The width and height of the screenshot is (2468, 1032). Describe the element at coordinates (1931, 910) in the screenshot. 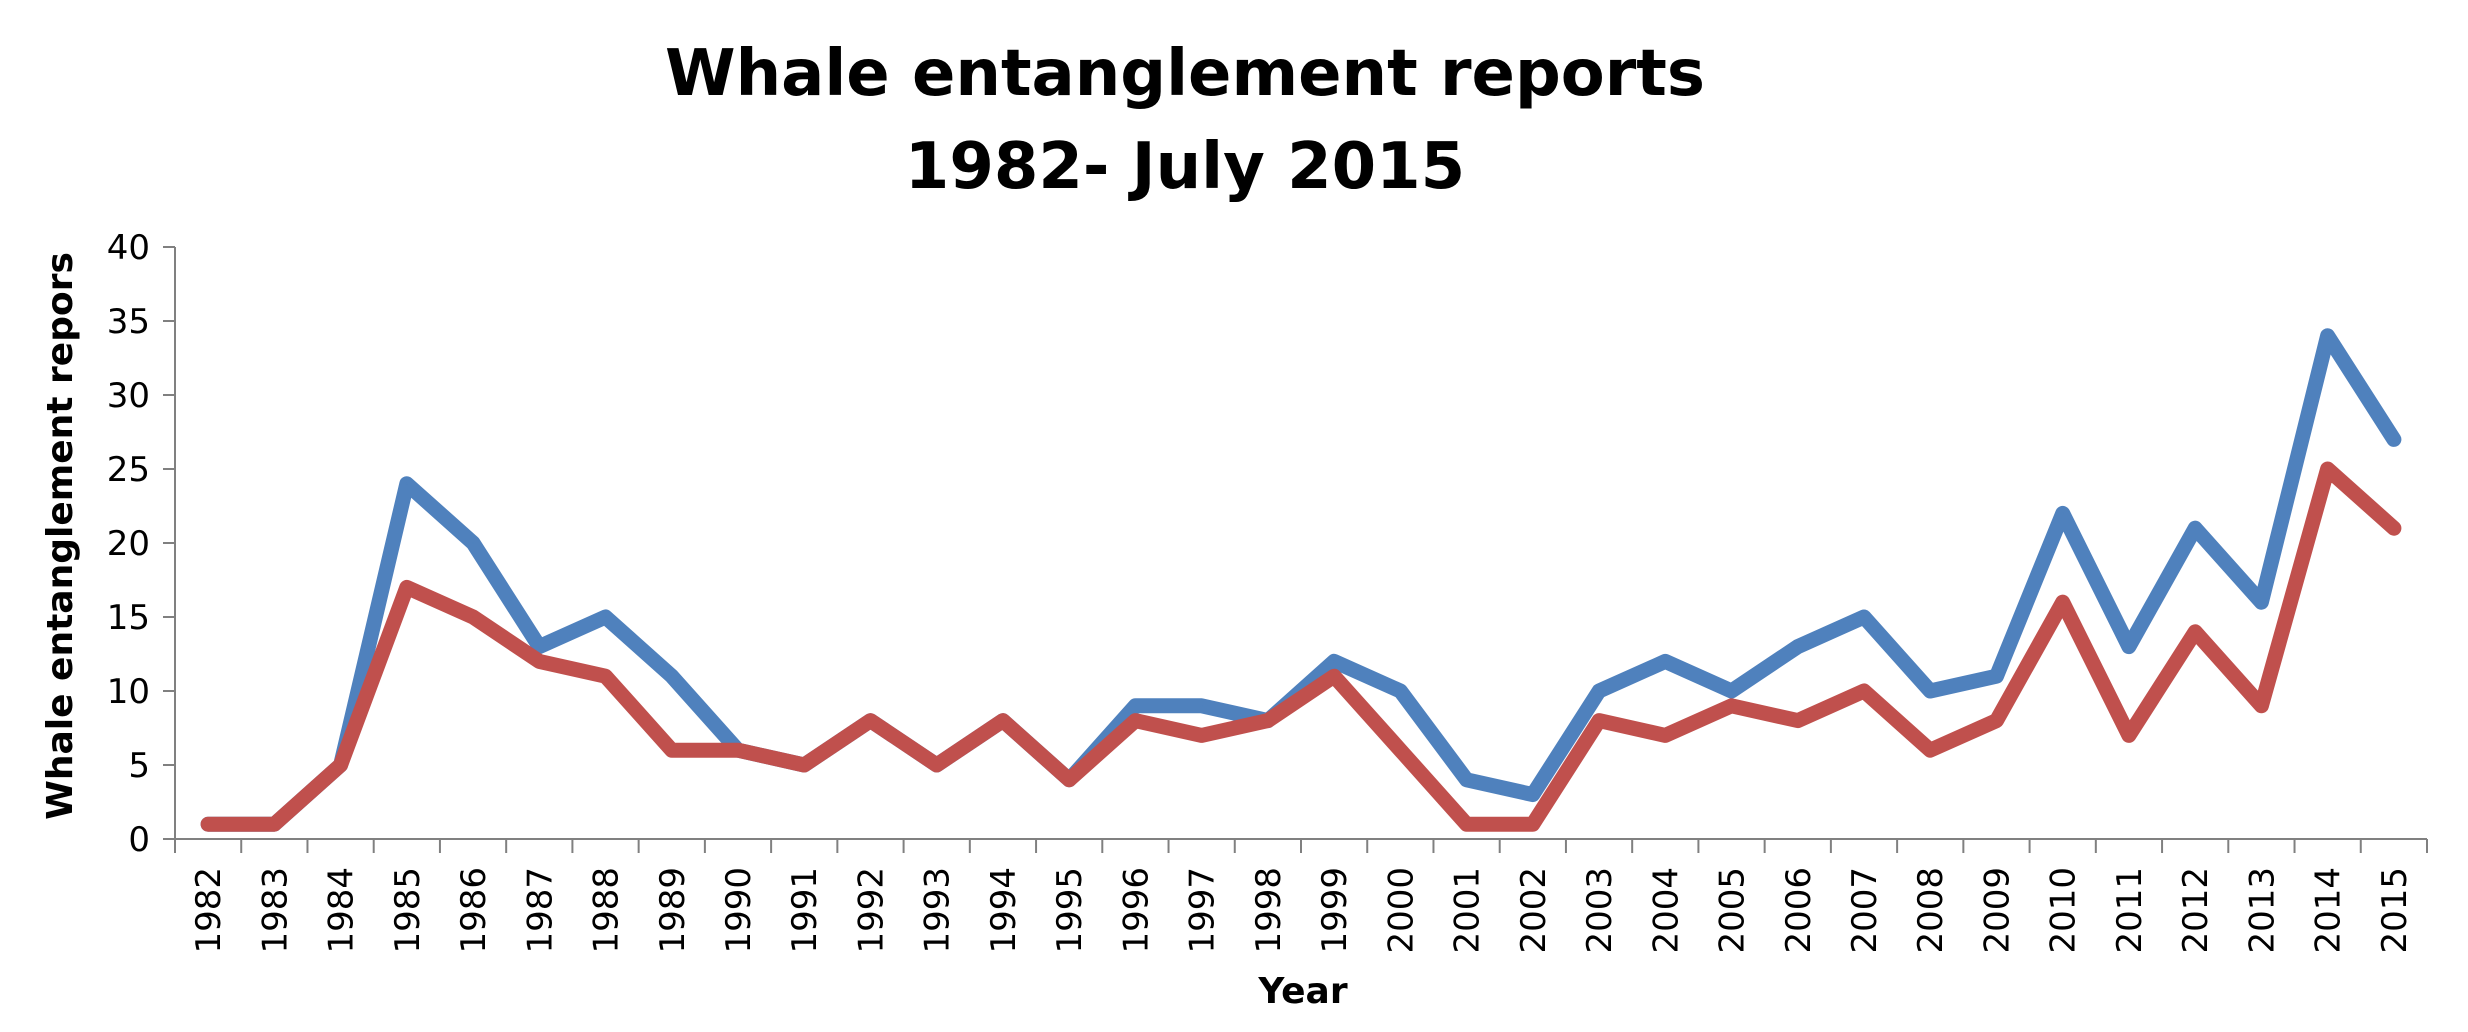

I see `x-tick-label: 2008` at that location.